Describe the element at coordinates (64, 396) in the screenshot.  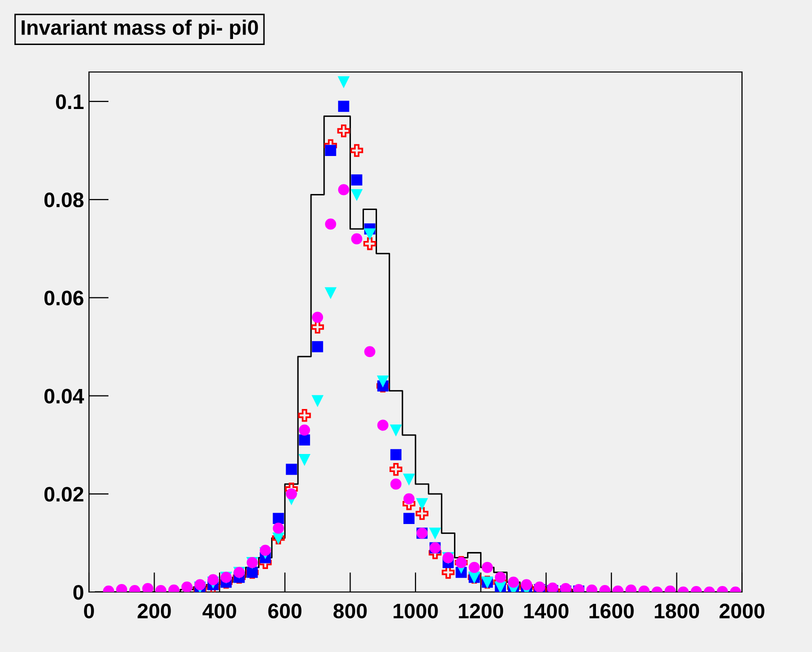
I see `y-tick-label: 0.04` at that location.